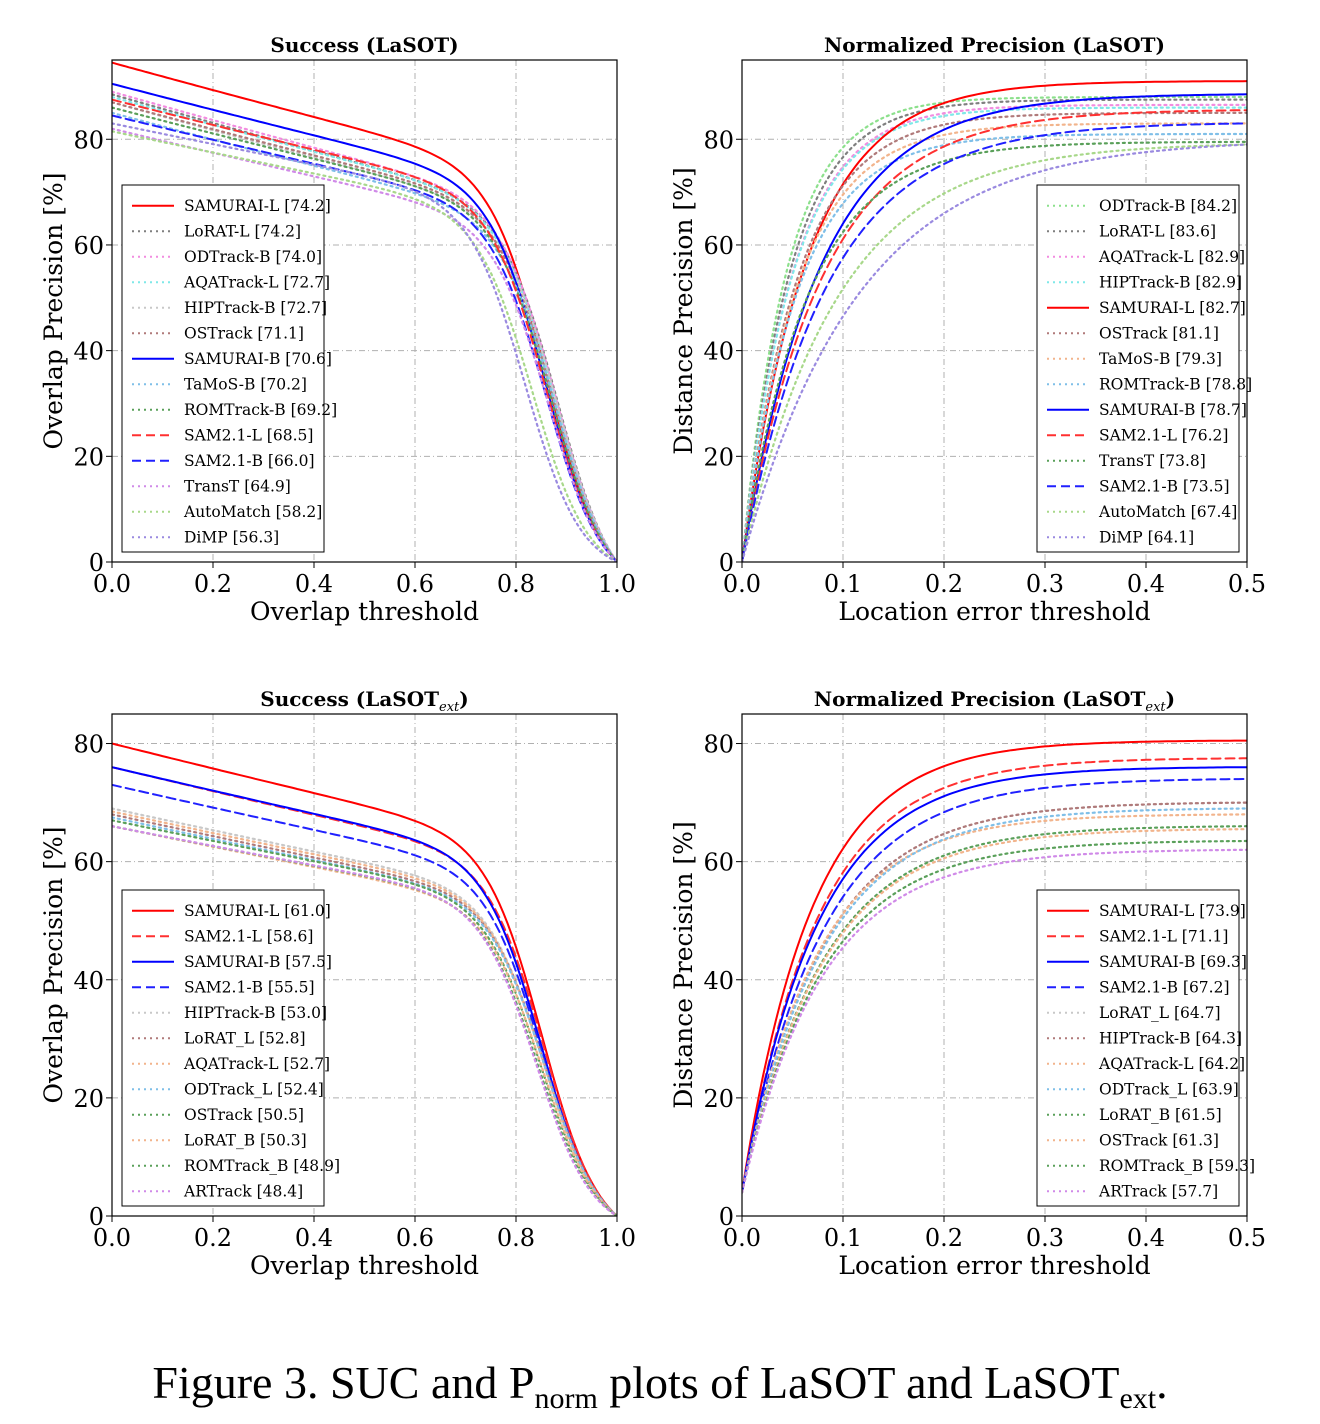 The height and width of the screenshot is (1424, 1320). Describe the element at coordinates (267, 486) in the screenshot. I see `legend-score: [64.9]` at that location.